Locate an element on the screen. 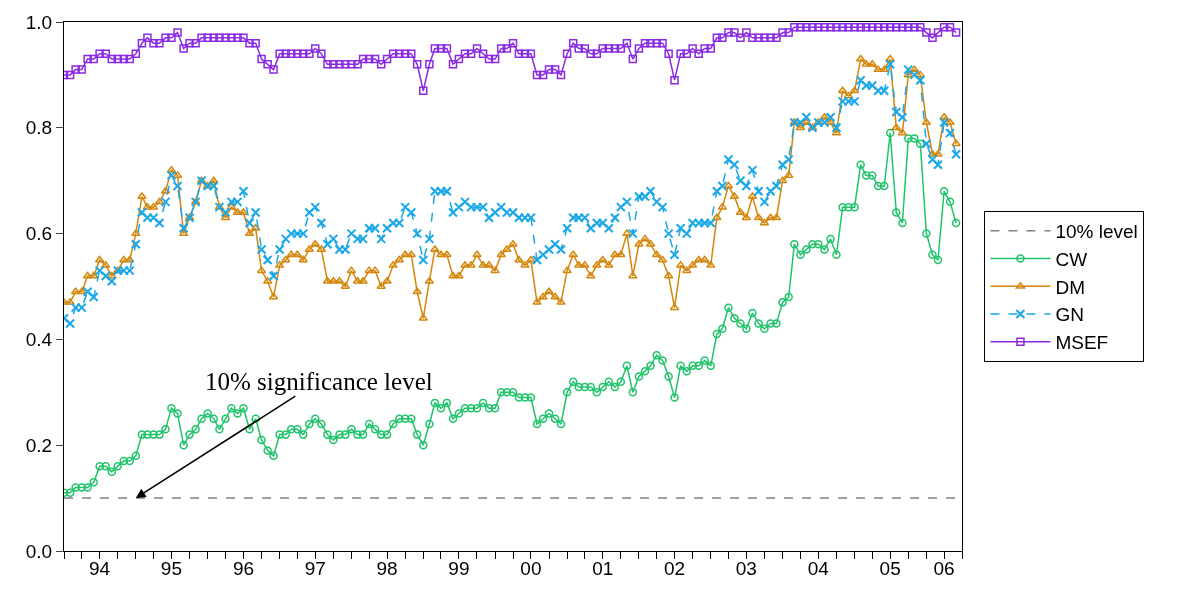 The width and height of the screenshot is (1191, 599). legend-label: 10% level is located at coordinates (1096, 232).